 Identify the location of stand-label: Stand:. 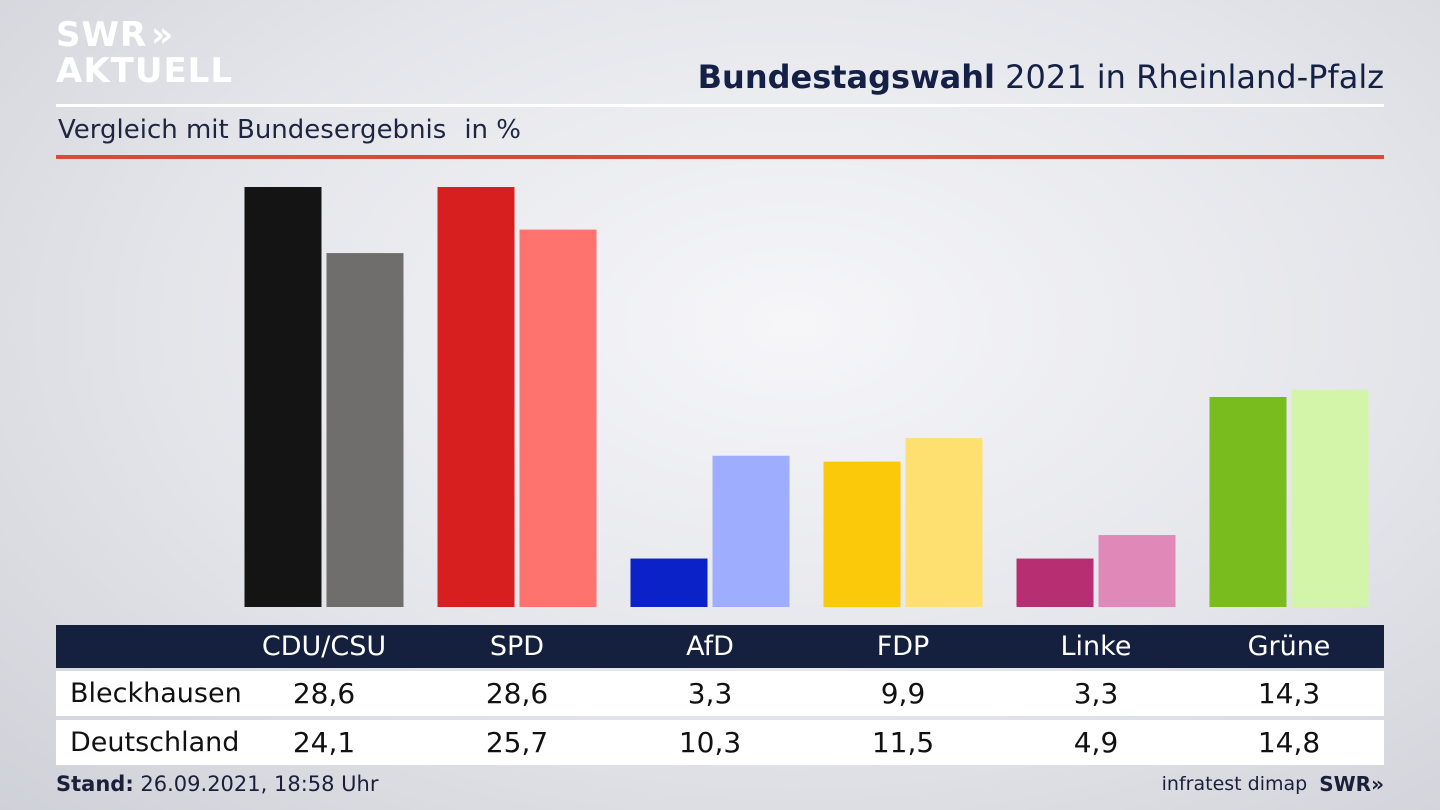
(95, 784).